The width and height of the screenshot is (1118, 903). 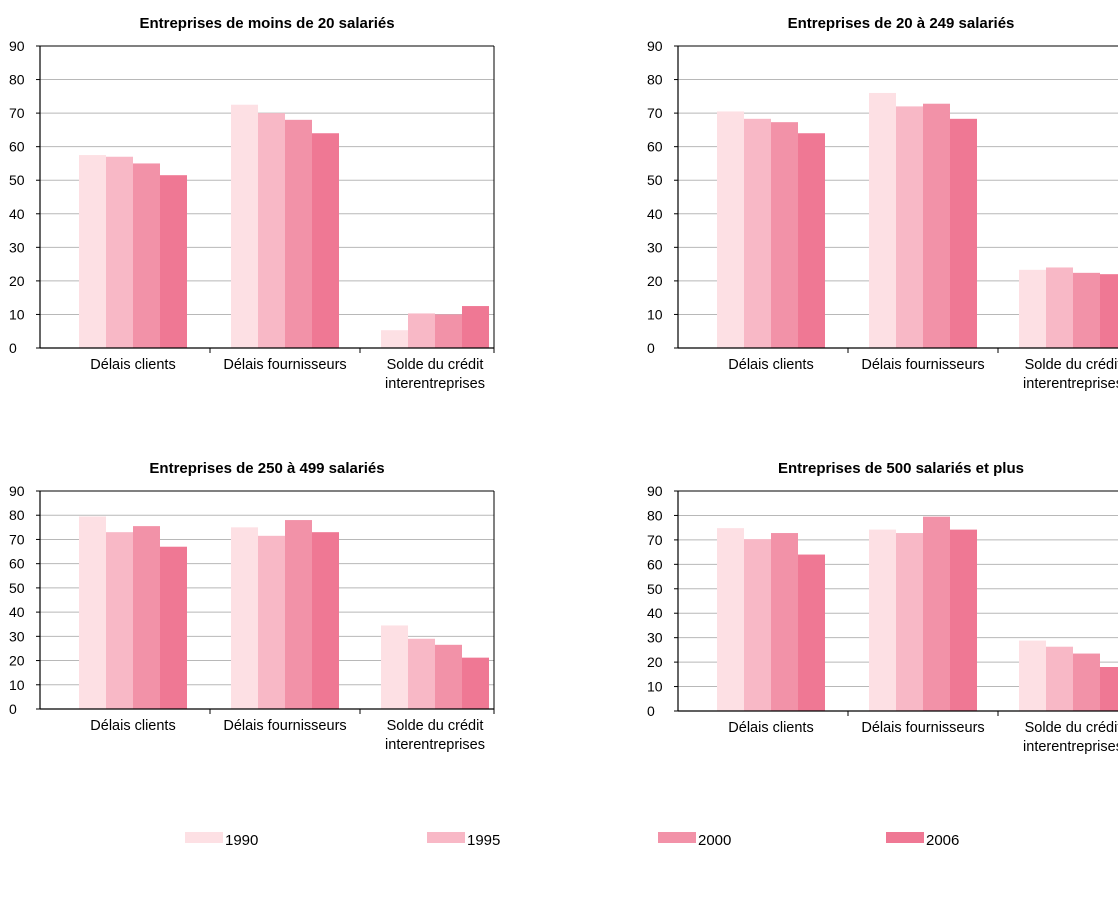 I want to click on chart-title: Entreprises de moins de 20 salariés, so click(x=266, y=23).